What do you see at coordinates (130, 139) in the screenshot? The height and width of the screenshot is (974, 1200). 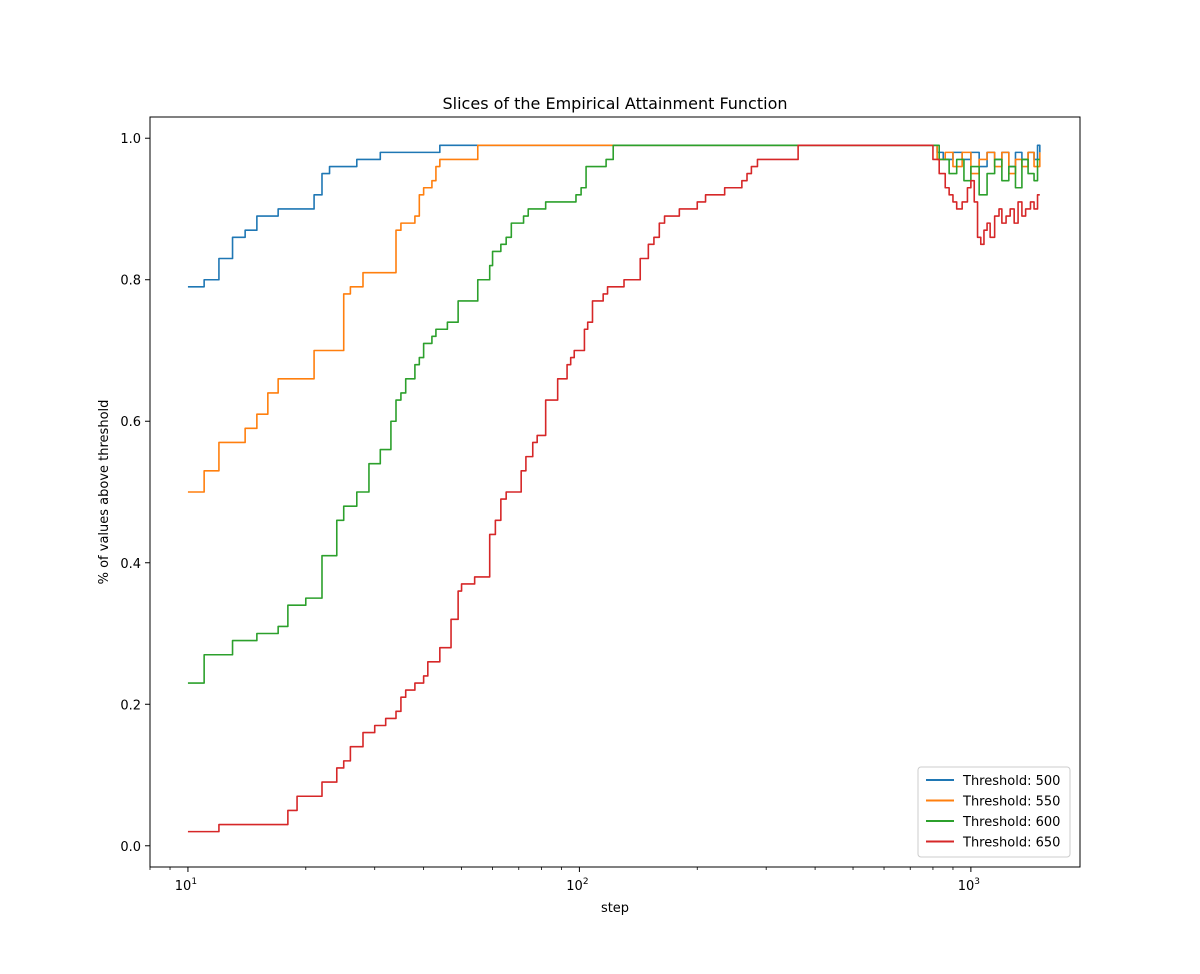 I see `y-tick-label: 1.0` at bounding box center [130, 139].